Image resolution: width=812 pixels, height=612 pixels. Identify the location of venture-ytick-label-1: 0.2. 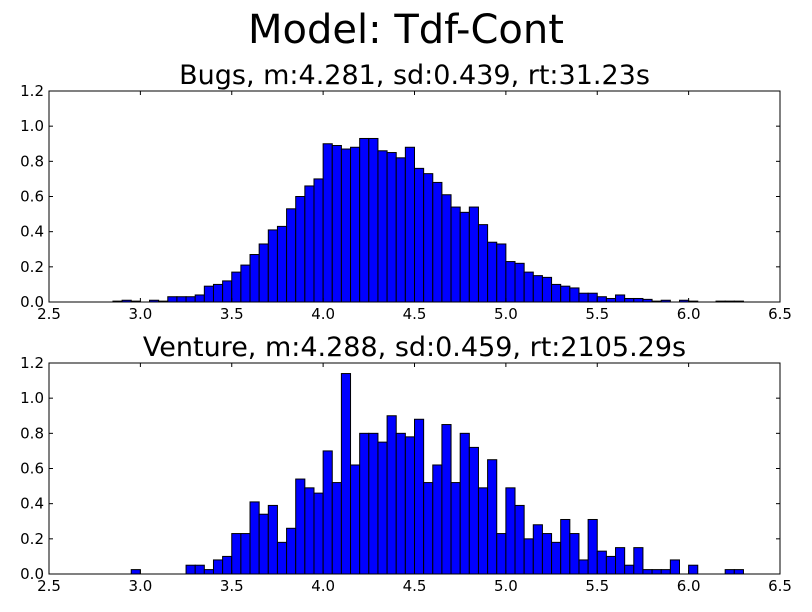
(32, 539).